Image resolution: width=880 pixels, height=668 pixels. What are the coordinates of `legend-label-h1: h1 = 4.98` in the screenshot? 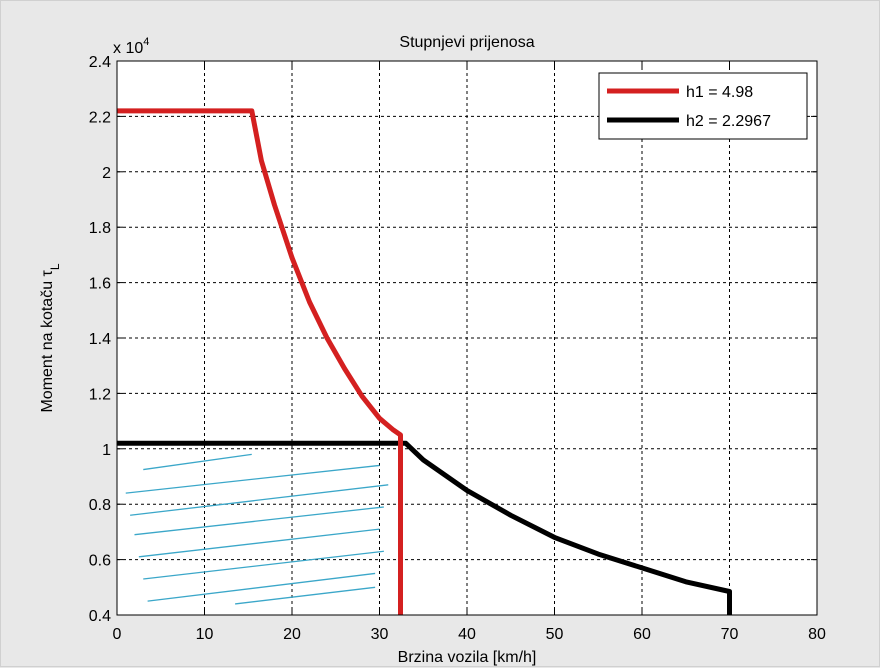 It's located at (719, 92).